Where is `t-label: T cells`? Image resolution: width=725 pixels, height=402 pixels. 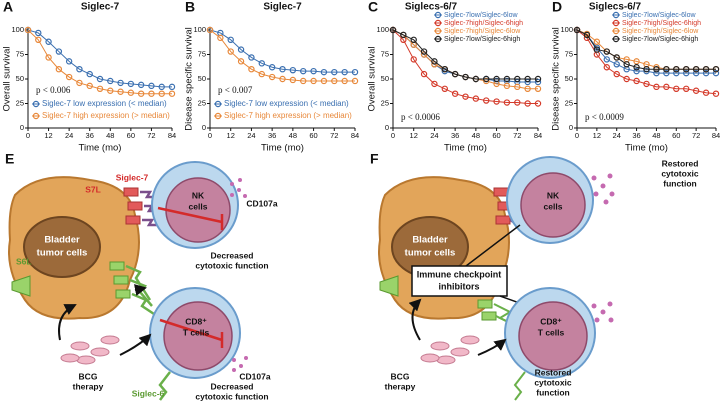
t-label: T cells is located at coordinates (551, 332).